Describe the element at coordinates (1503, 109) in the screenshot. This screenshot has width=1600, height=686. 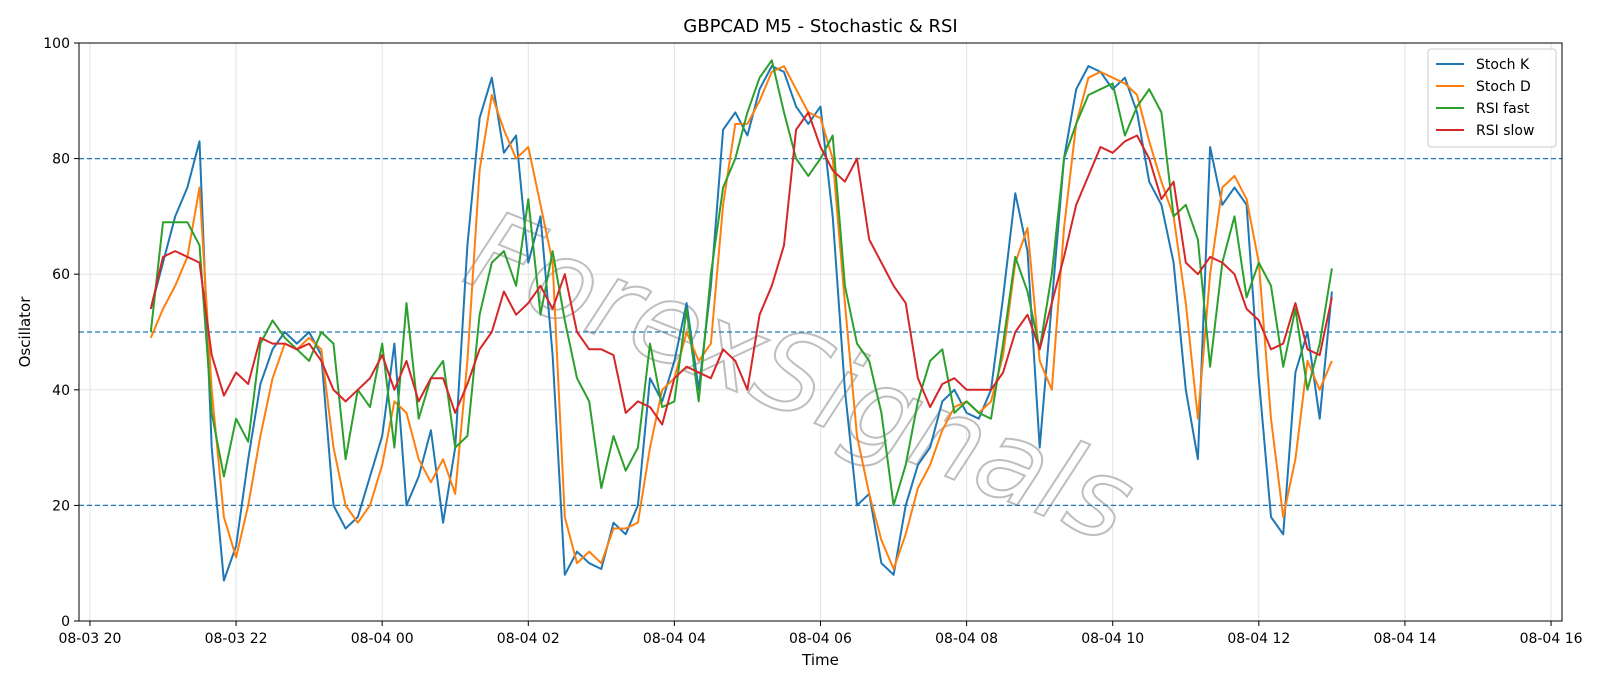
I see `legend-label-rsi-fast: RSI fast` at that location.